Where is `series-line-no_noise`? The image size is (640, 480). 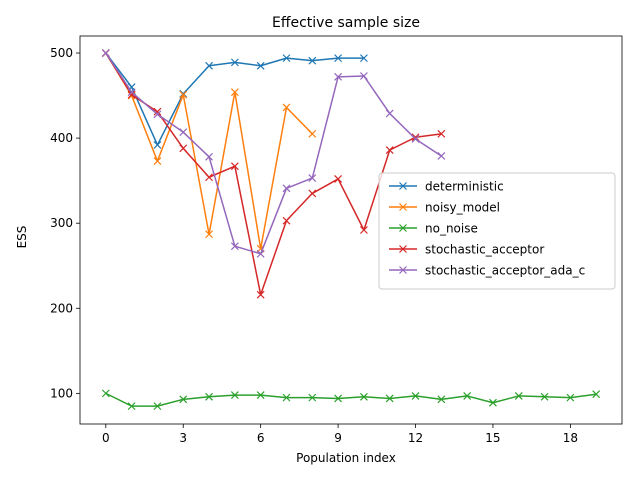
series-line-no_noise is located at coordinates (351, 399).